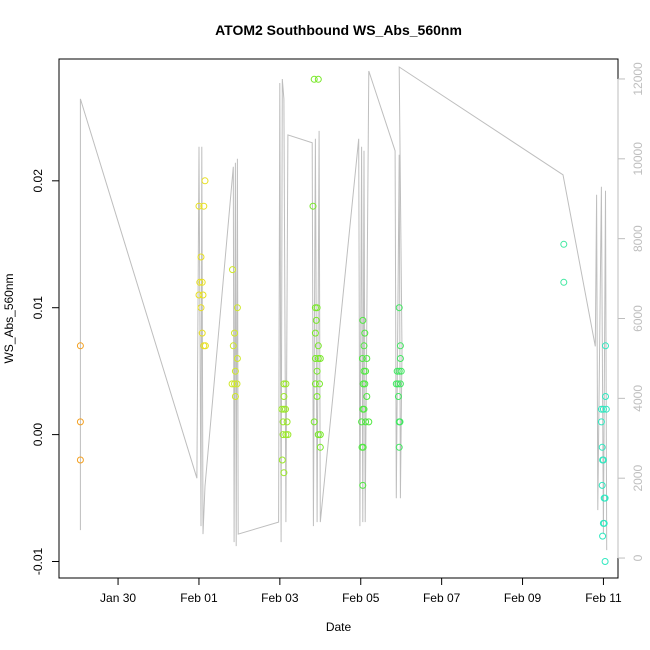  What do you see at coordinates (38, 435) in the screenshot?
I see `y-tick-label: 0.00` at bounding box center [38, 435].